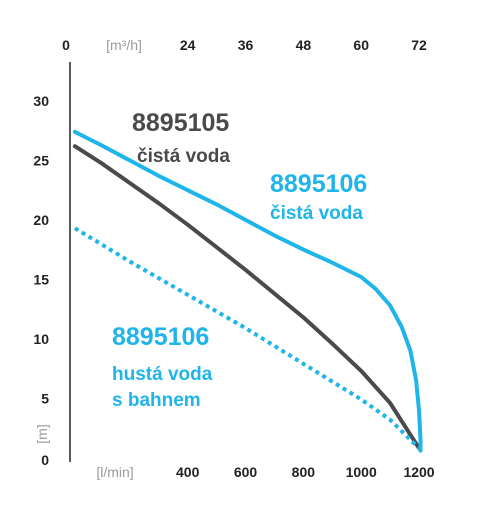 Image resolution: width=487 pixels, height=516 pixels. What do you see at coordinates (41, 339) in the screenshot?
I see `y-tick-label: 10` at bounding box center [41, 339].